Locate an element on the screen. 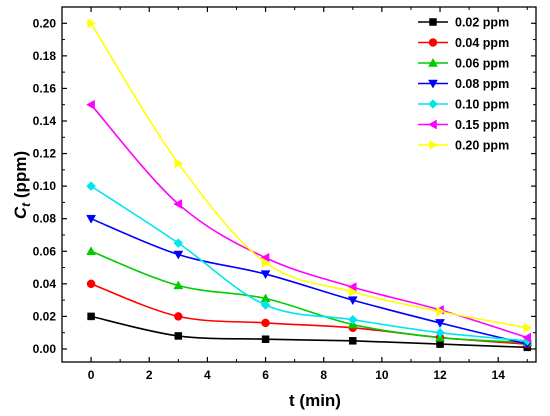 The height and width of the screenshot is (416, 550). legend-label: 0.08 ppm is located at coordinates (482, 84).